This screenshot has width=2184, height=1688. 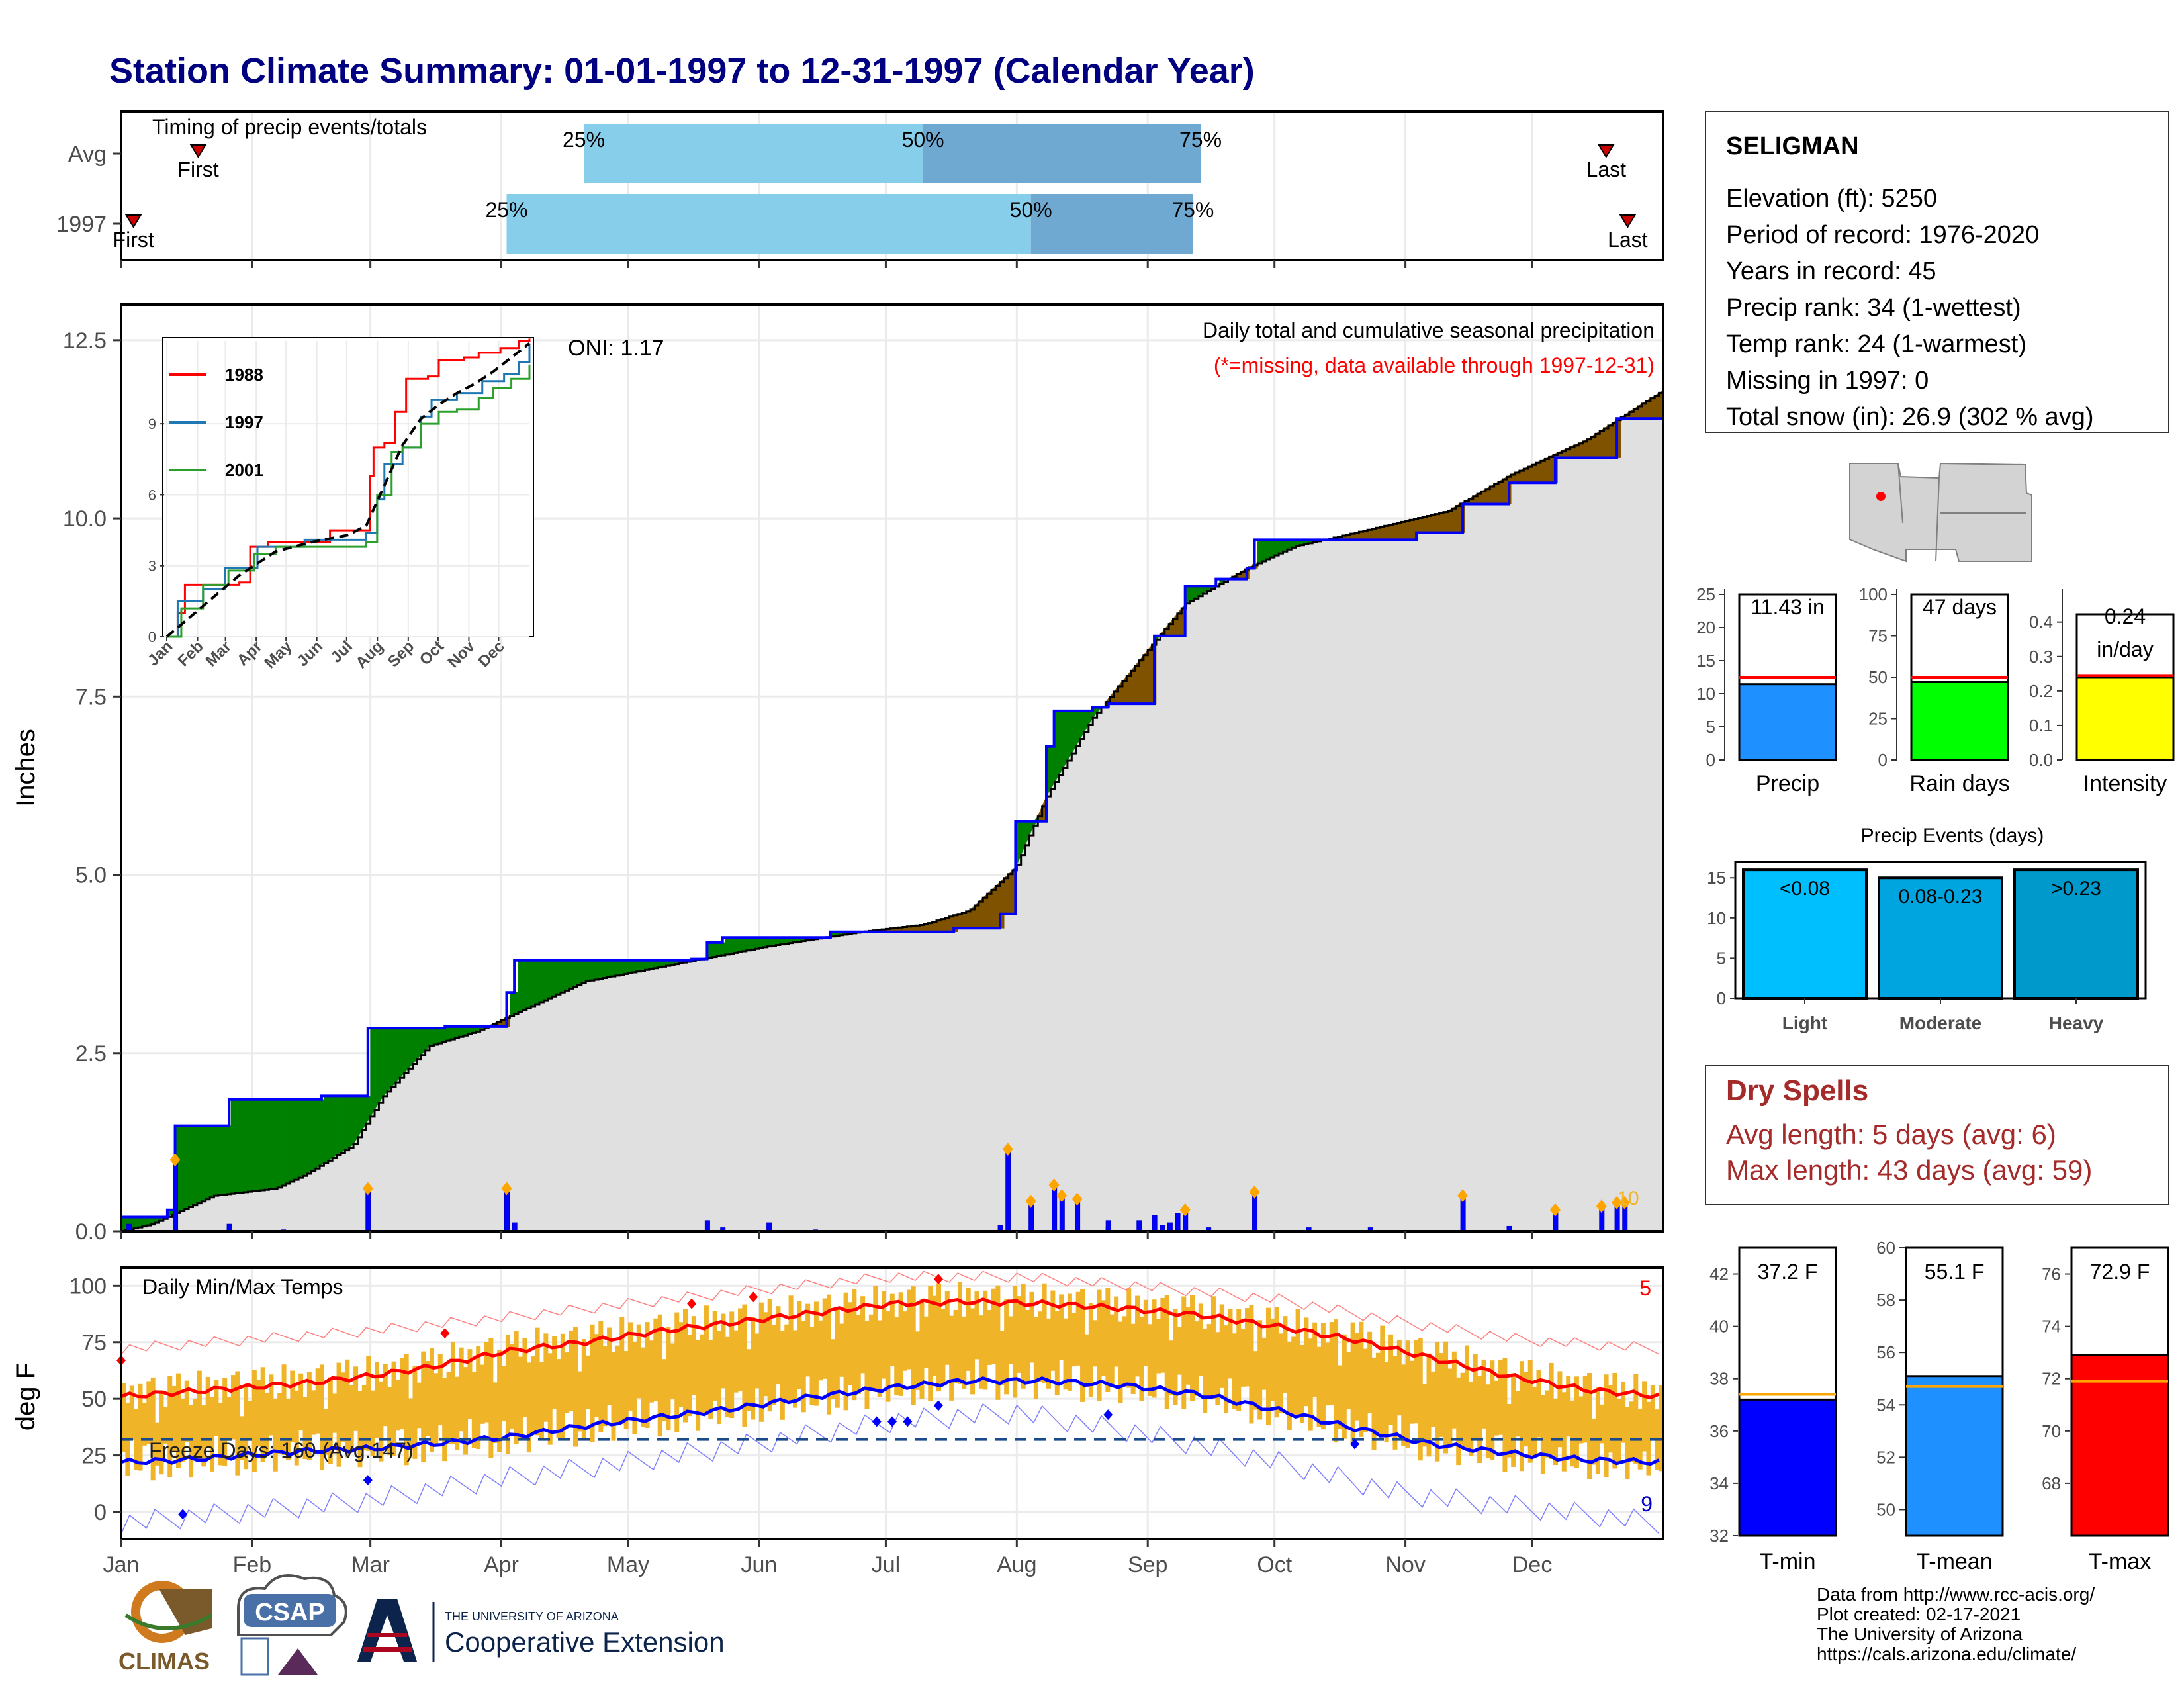 I want to click on timing-last-marker, so click(x=1628, y=221).